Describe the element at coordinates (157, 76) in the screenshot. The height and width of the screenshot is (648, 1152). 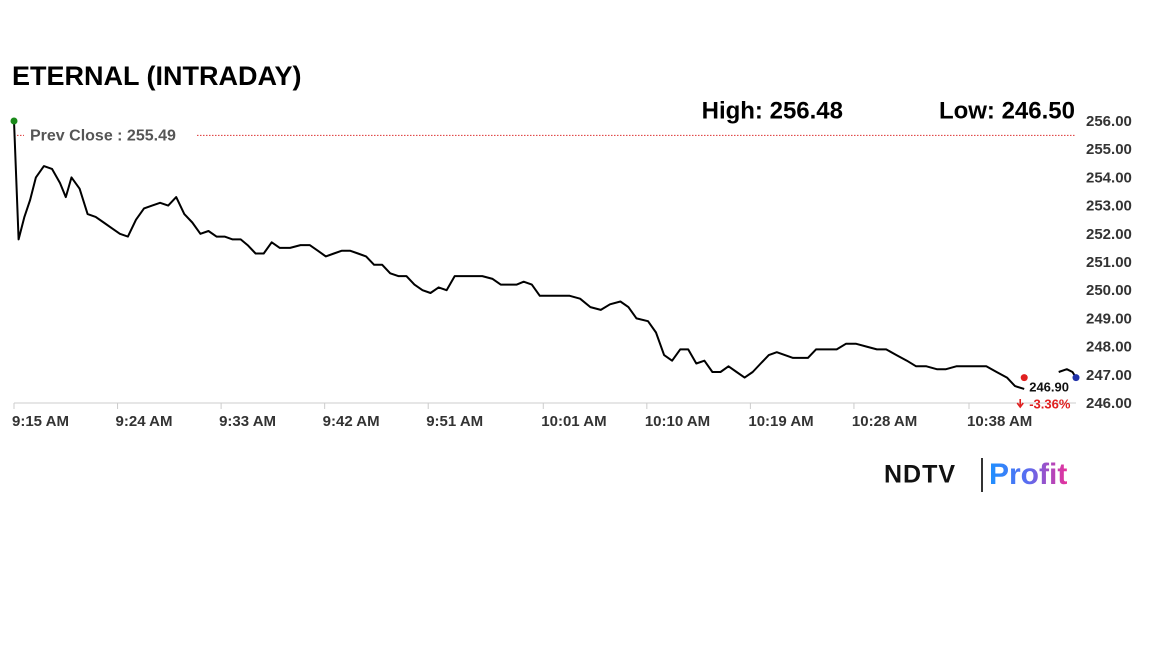
I see `chart-title: ETERNAL (INTRADAY)` at that location.